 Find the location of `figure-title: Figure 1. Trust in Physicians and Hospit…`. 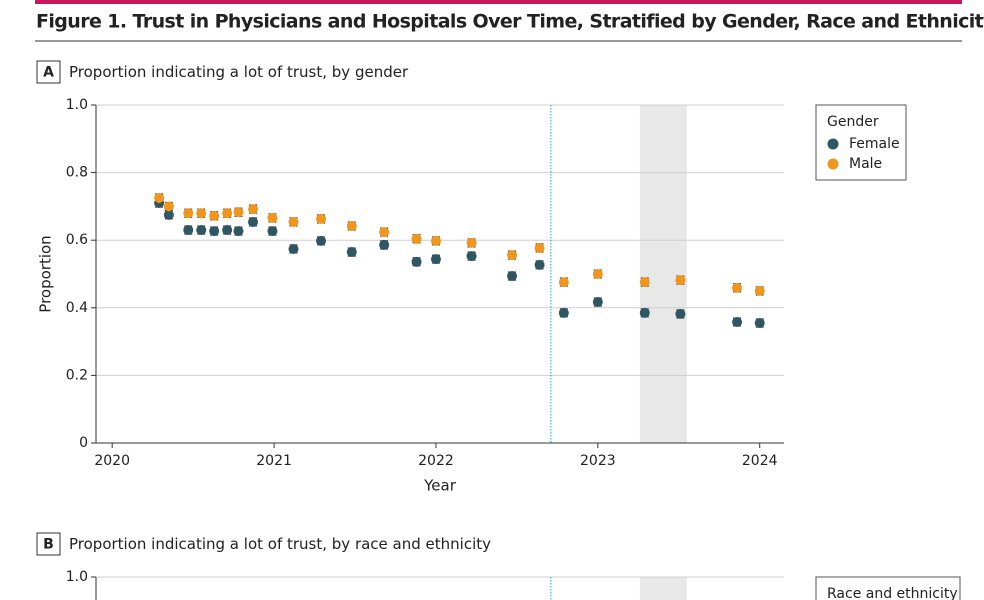

figure-title: Figure 1. Trust in Physicians and Hospit… is located at coordinates (510, 22).